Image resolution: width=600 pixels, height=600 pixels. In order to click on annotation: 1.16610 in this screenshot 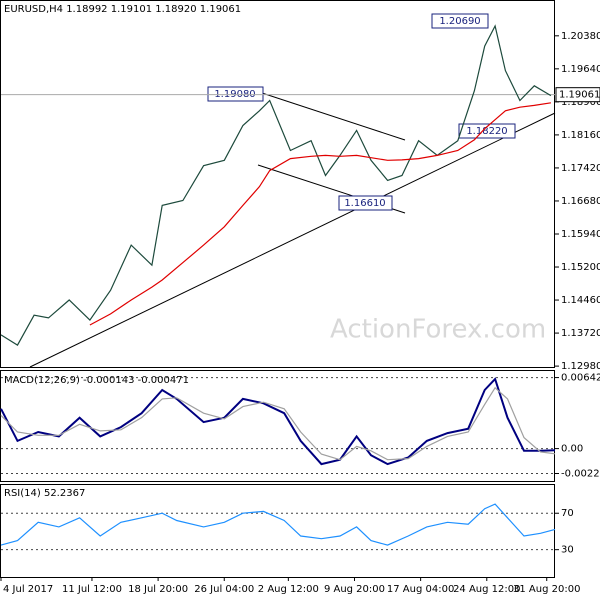, I will do `click(365, 203)`.